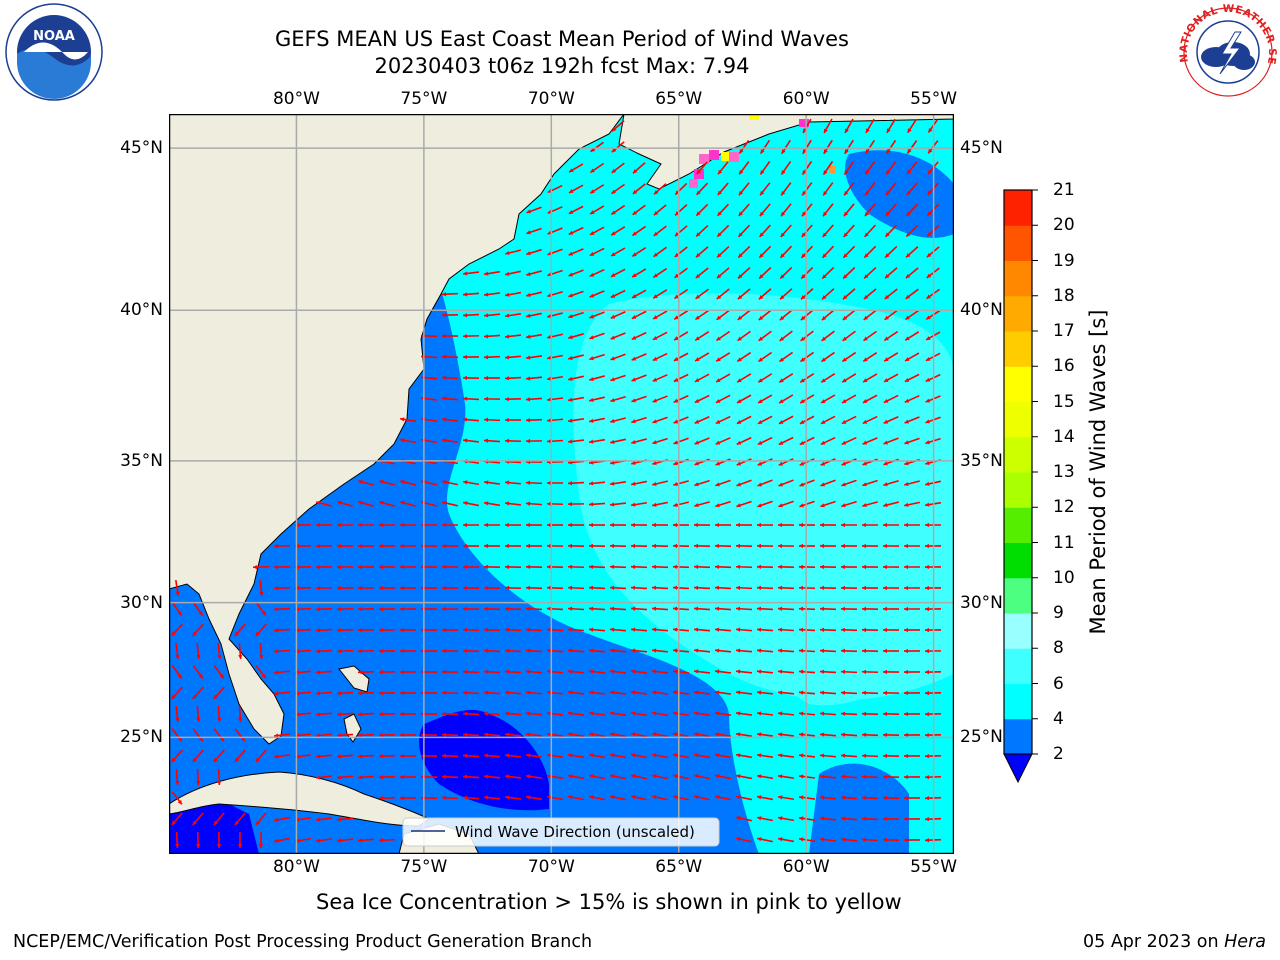 The image size is (1280, 960). Describe the element at coordinates (575, 832) in the screenshot. I see `legend-label: Wind Wave Direction (unscaled)` at that location.